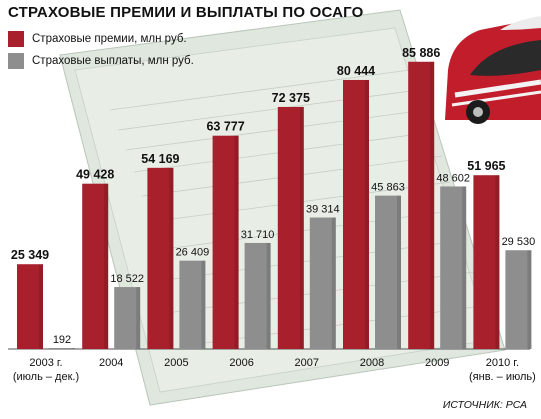 This screenshot has width=541, height=419. I want to click on chart-title: СТРАХОВЫЕ ПРЕМИИ И ВЫПЛАТЫ ПО ОСАГО, so click(186, 12).